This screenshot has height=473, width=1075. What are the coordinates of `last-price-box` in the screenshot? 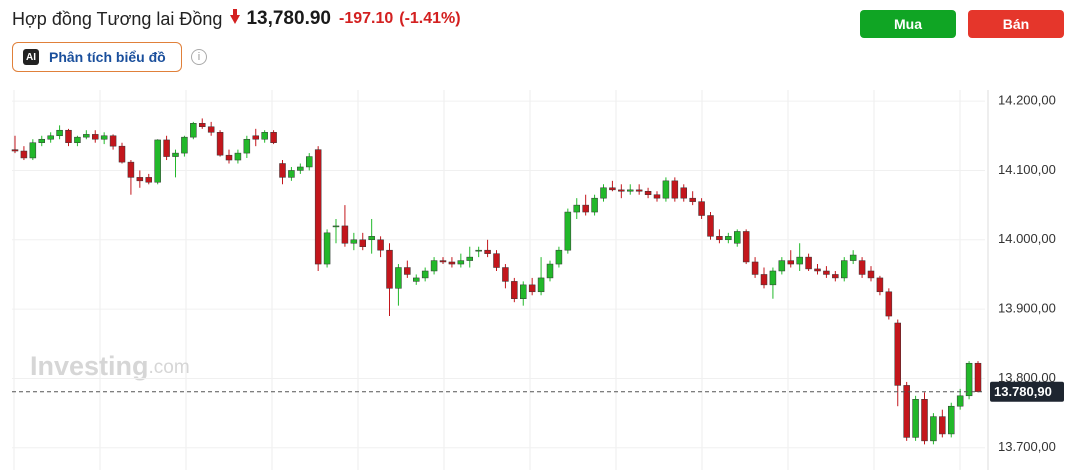 It's located at (1027, 391).